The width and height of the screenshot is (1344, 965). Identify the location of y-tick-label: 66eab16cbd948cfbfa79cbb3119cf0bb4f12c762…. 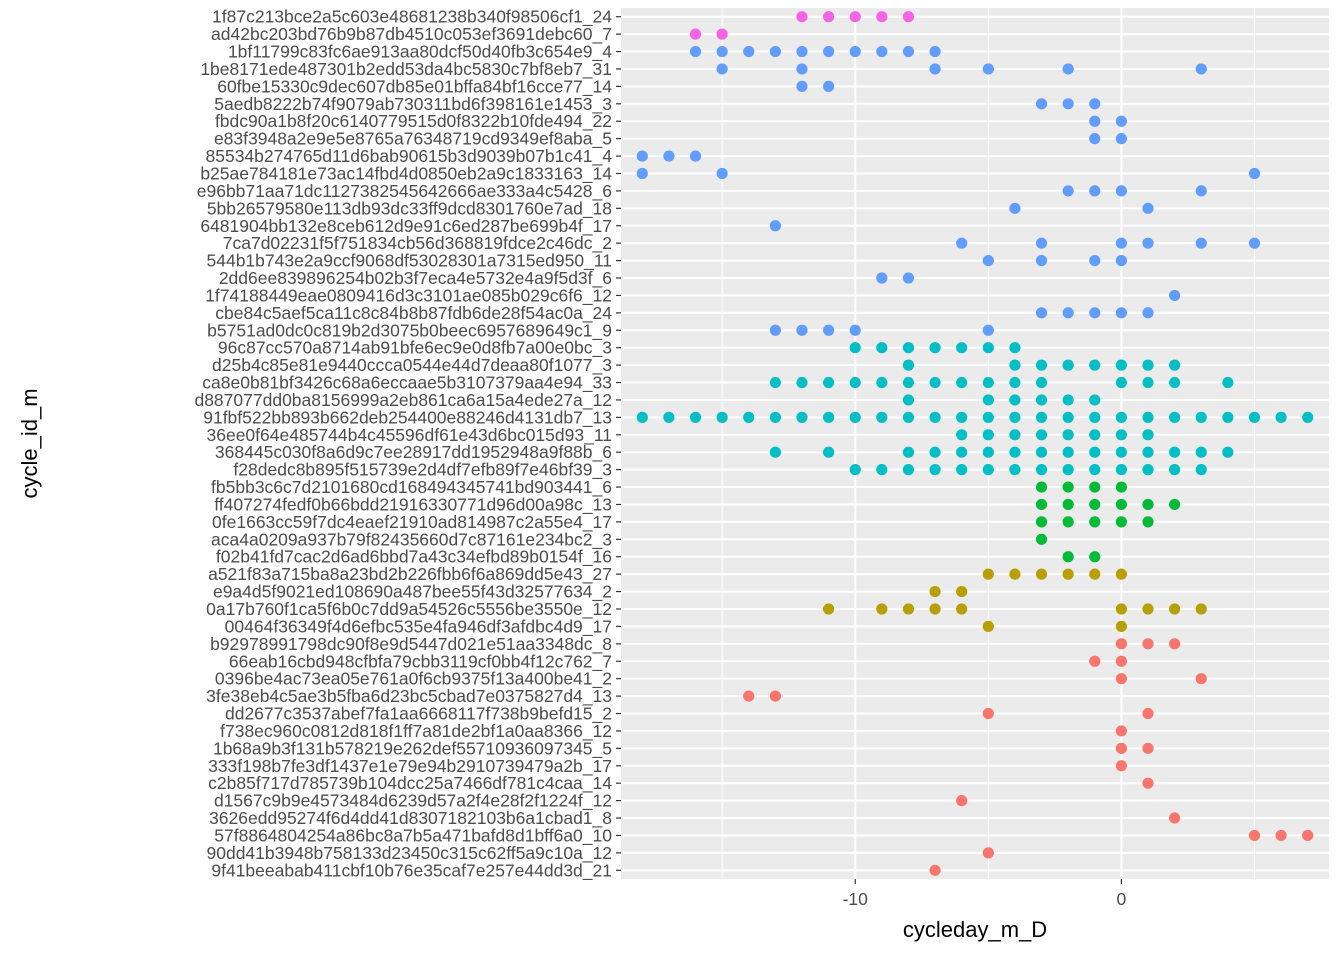
(420, 661).